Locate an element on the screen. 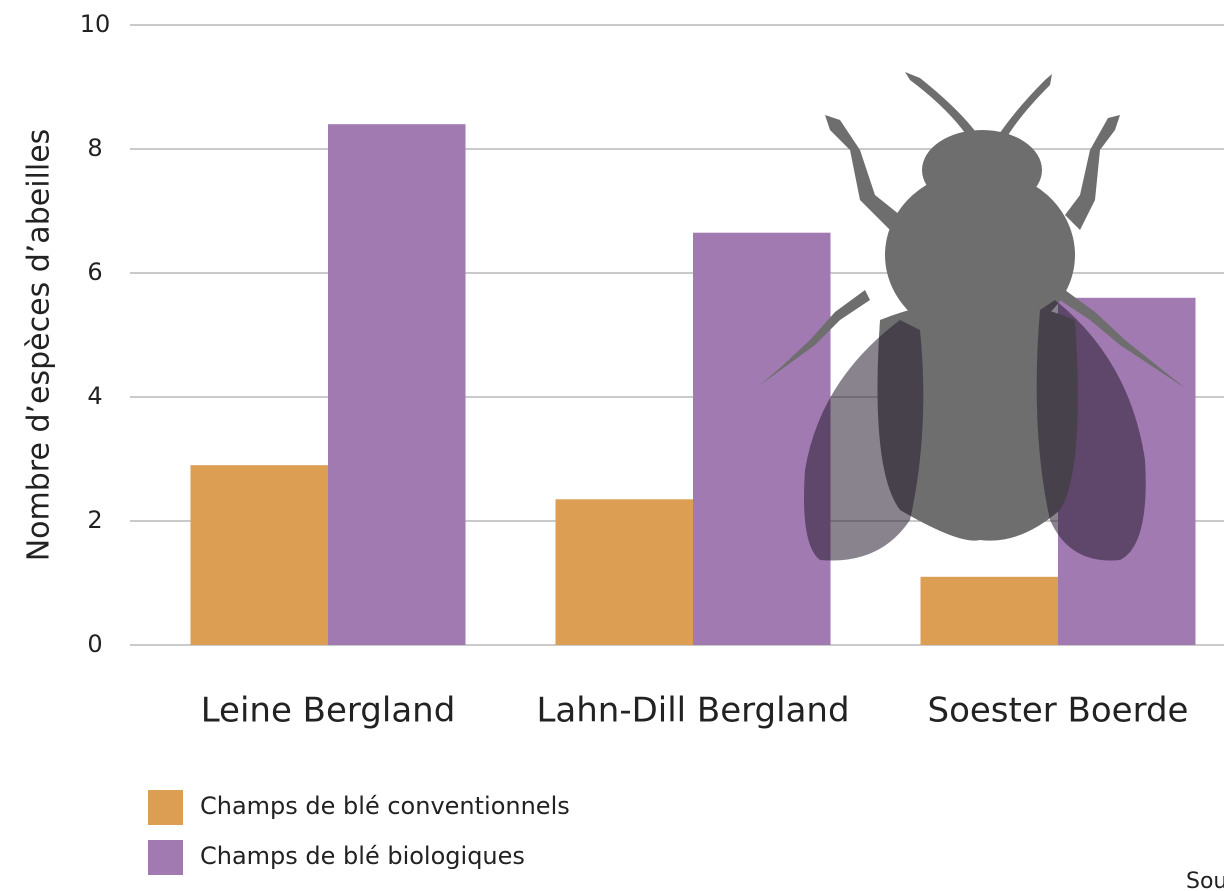 This screenshot has width=1224, height=891. y-tick-label: 8 is located at coordinates (94, 148).